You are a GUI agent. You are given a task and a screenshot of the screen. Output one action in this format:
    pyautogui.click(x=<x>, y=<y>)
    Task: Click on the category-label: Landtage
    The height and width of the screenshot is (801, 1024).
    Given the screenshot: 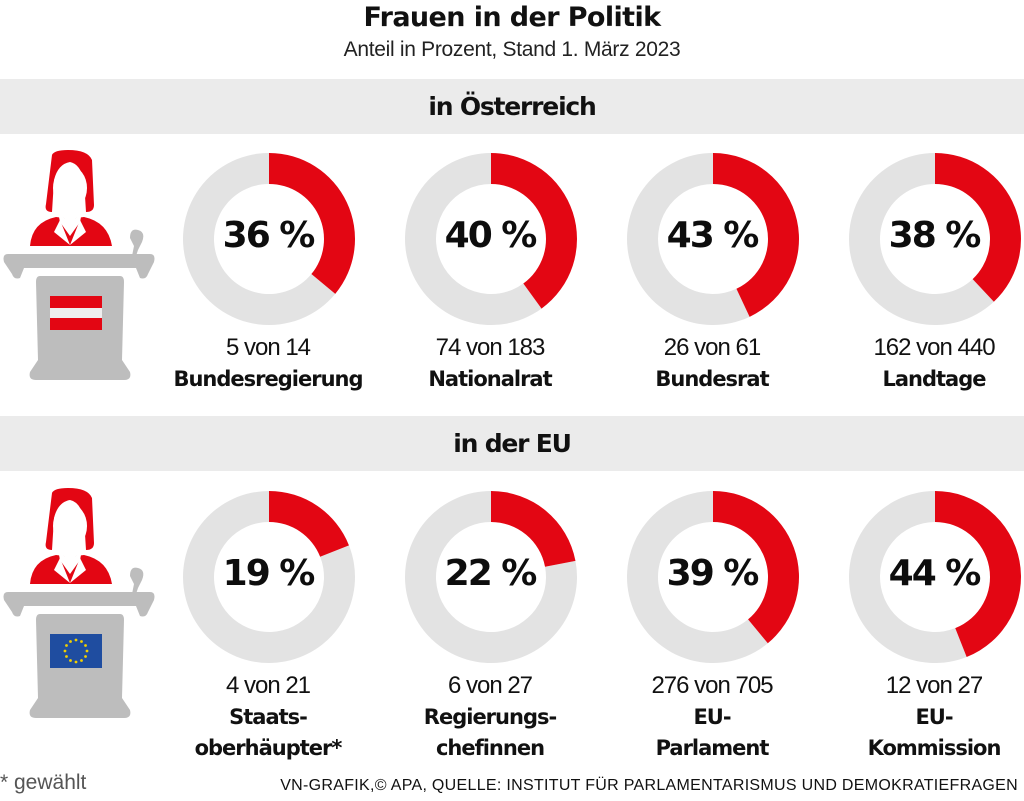 What is the action you would take?
    pyautogui.click(x=924, y=379)
    